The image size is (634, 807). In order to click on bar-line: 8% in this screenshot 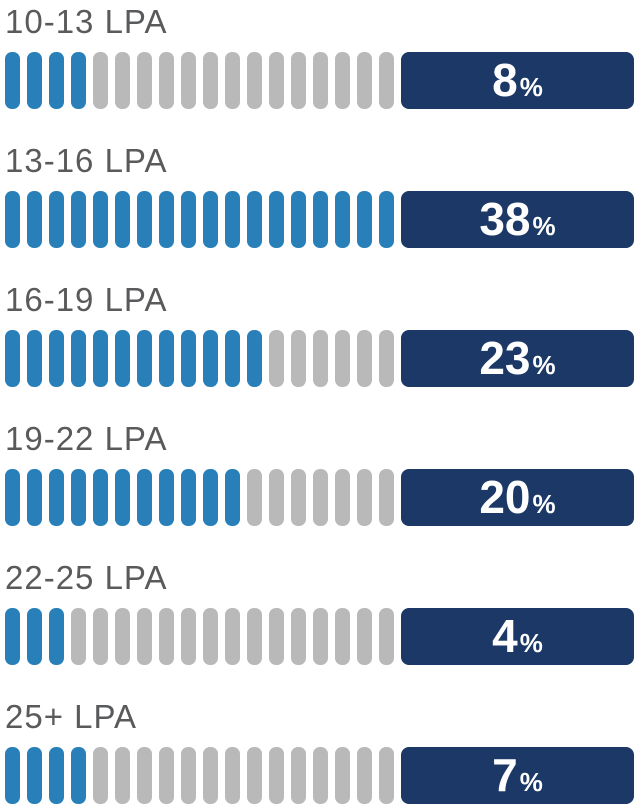, I will do `click(319, 80)`.